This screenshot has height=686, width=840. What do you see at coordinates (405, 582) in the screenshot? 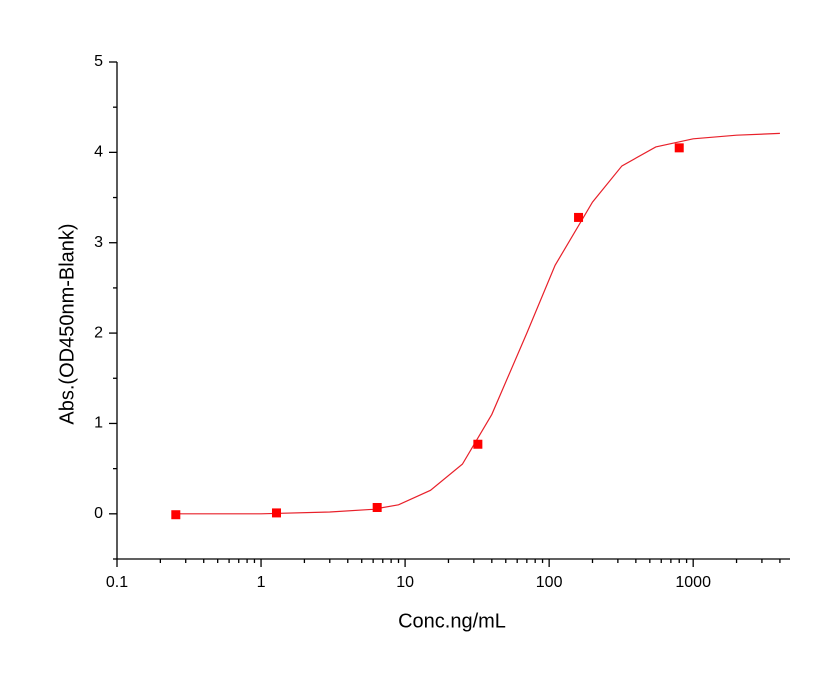
I see `x-tick-label: 10` at bounding box center [405, 582].